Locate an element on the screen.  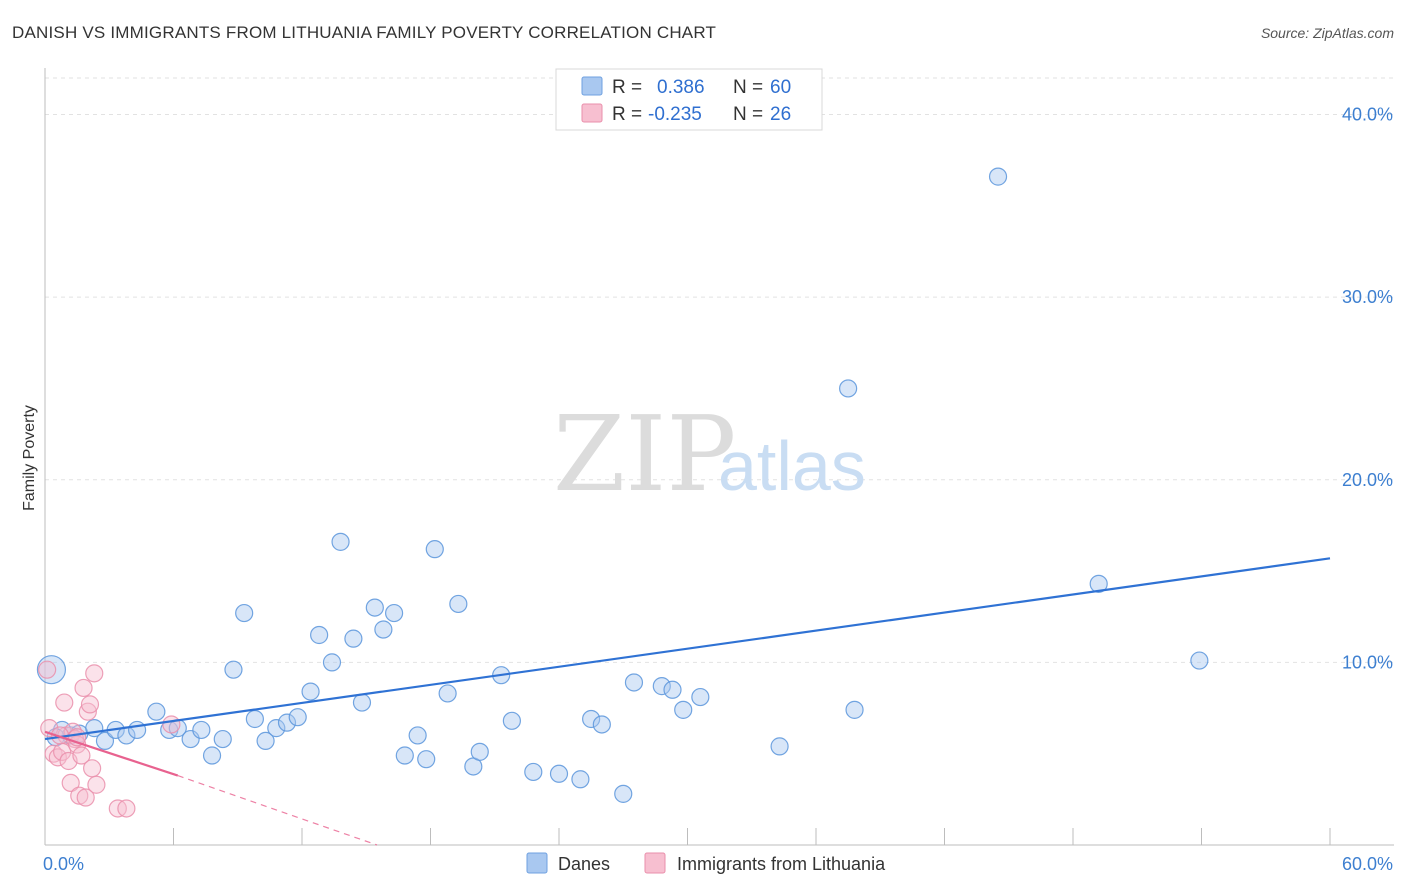
lithuania-trend-extension is located at coordinates (277, 810).